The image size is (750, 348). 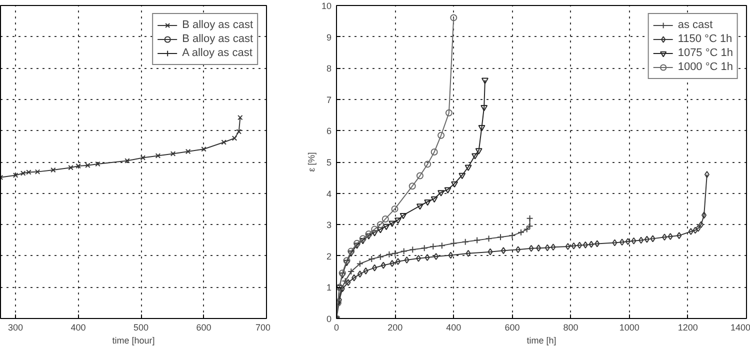 I want to click on legend-label: A alloy as cast, so click(x=217, y=53).